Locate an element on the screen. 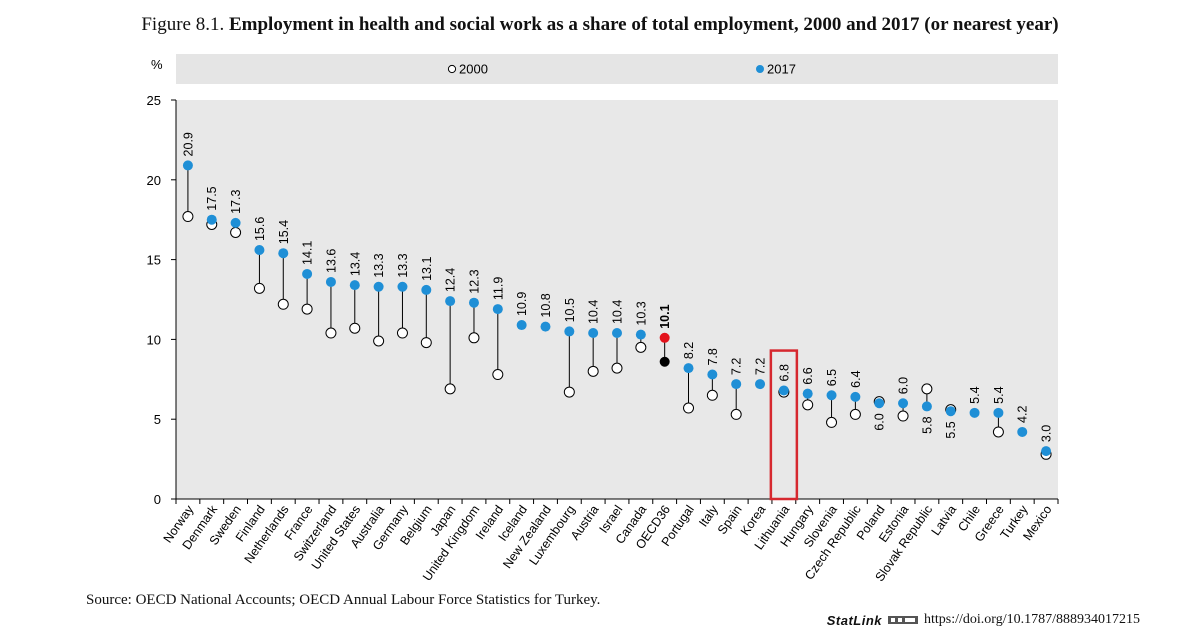 The height and width of the screenshot is (635, 1200). data-label-2017: 10.3 is located at coordinates (641, 313).